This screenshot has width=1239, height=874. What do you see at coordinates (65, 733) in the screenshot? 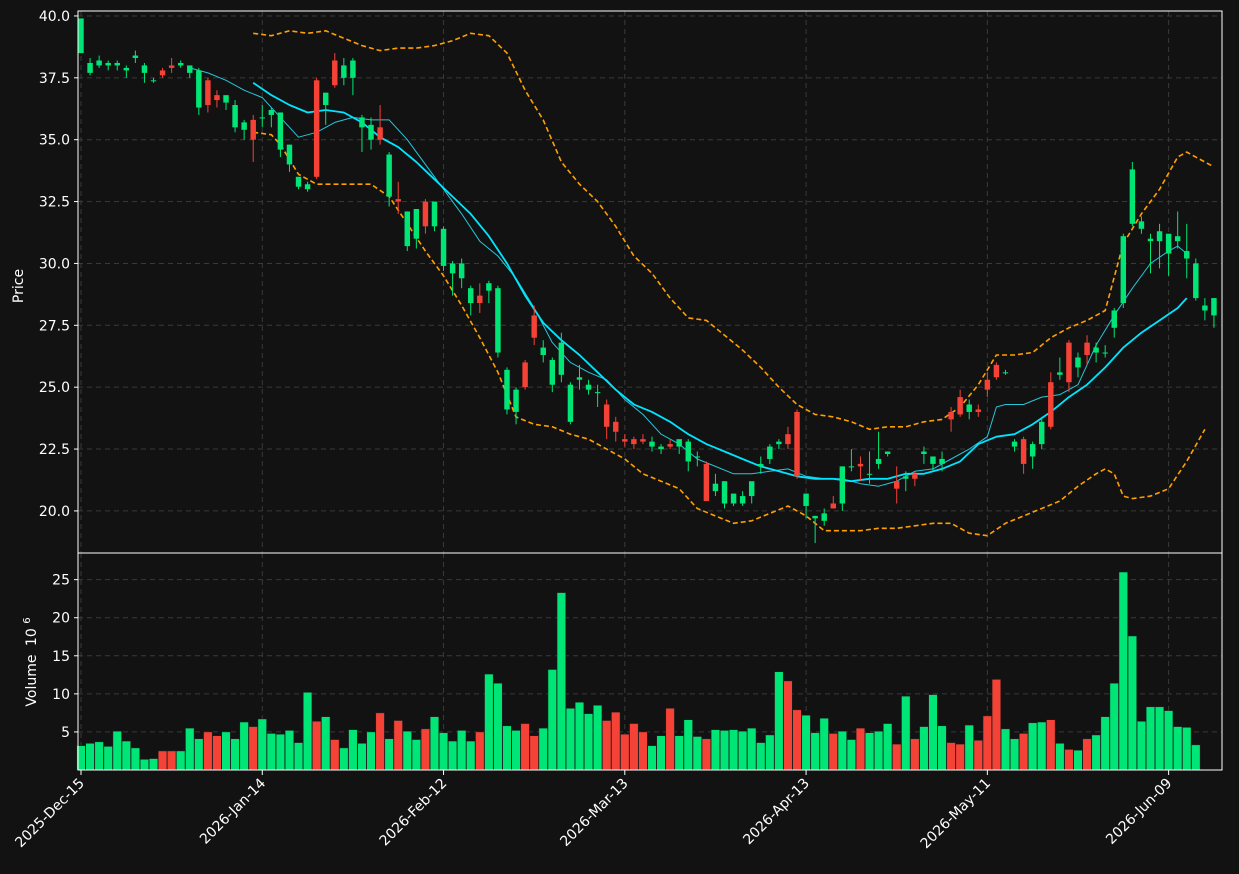
I see `volume-tick-label: 5` at bounding box center [65, 733].